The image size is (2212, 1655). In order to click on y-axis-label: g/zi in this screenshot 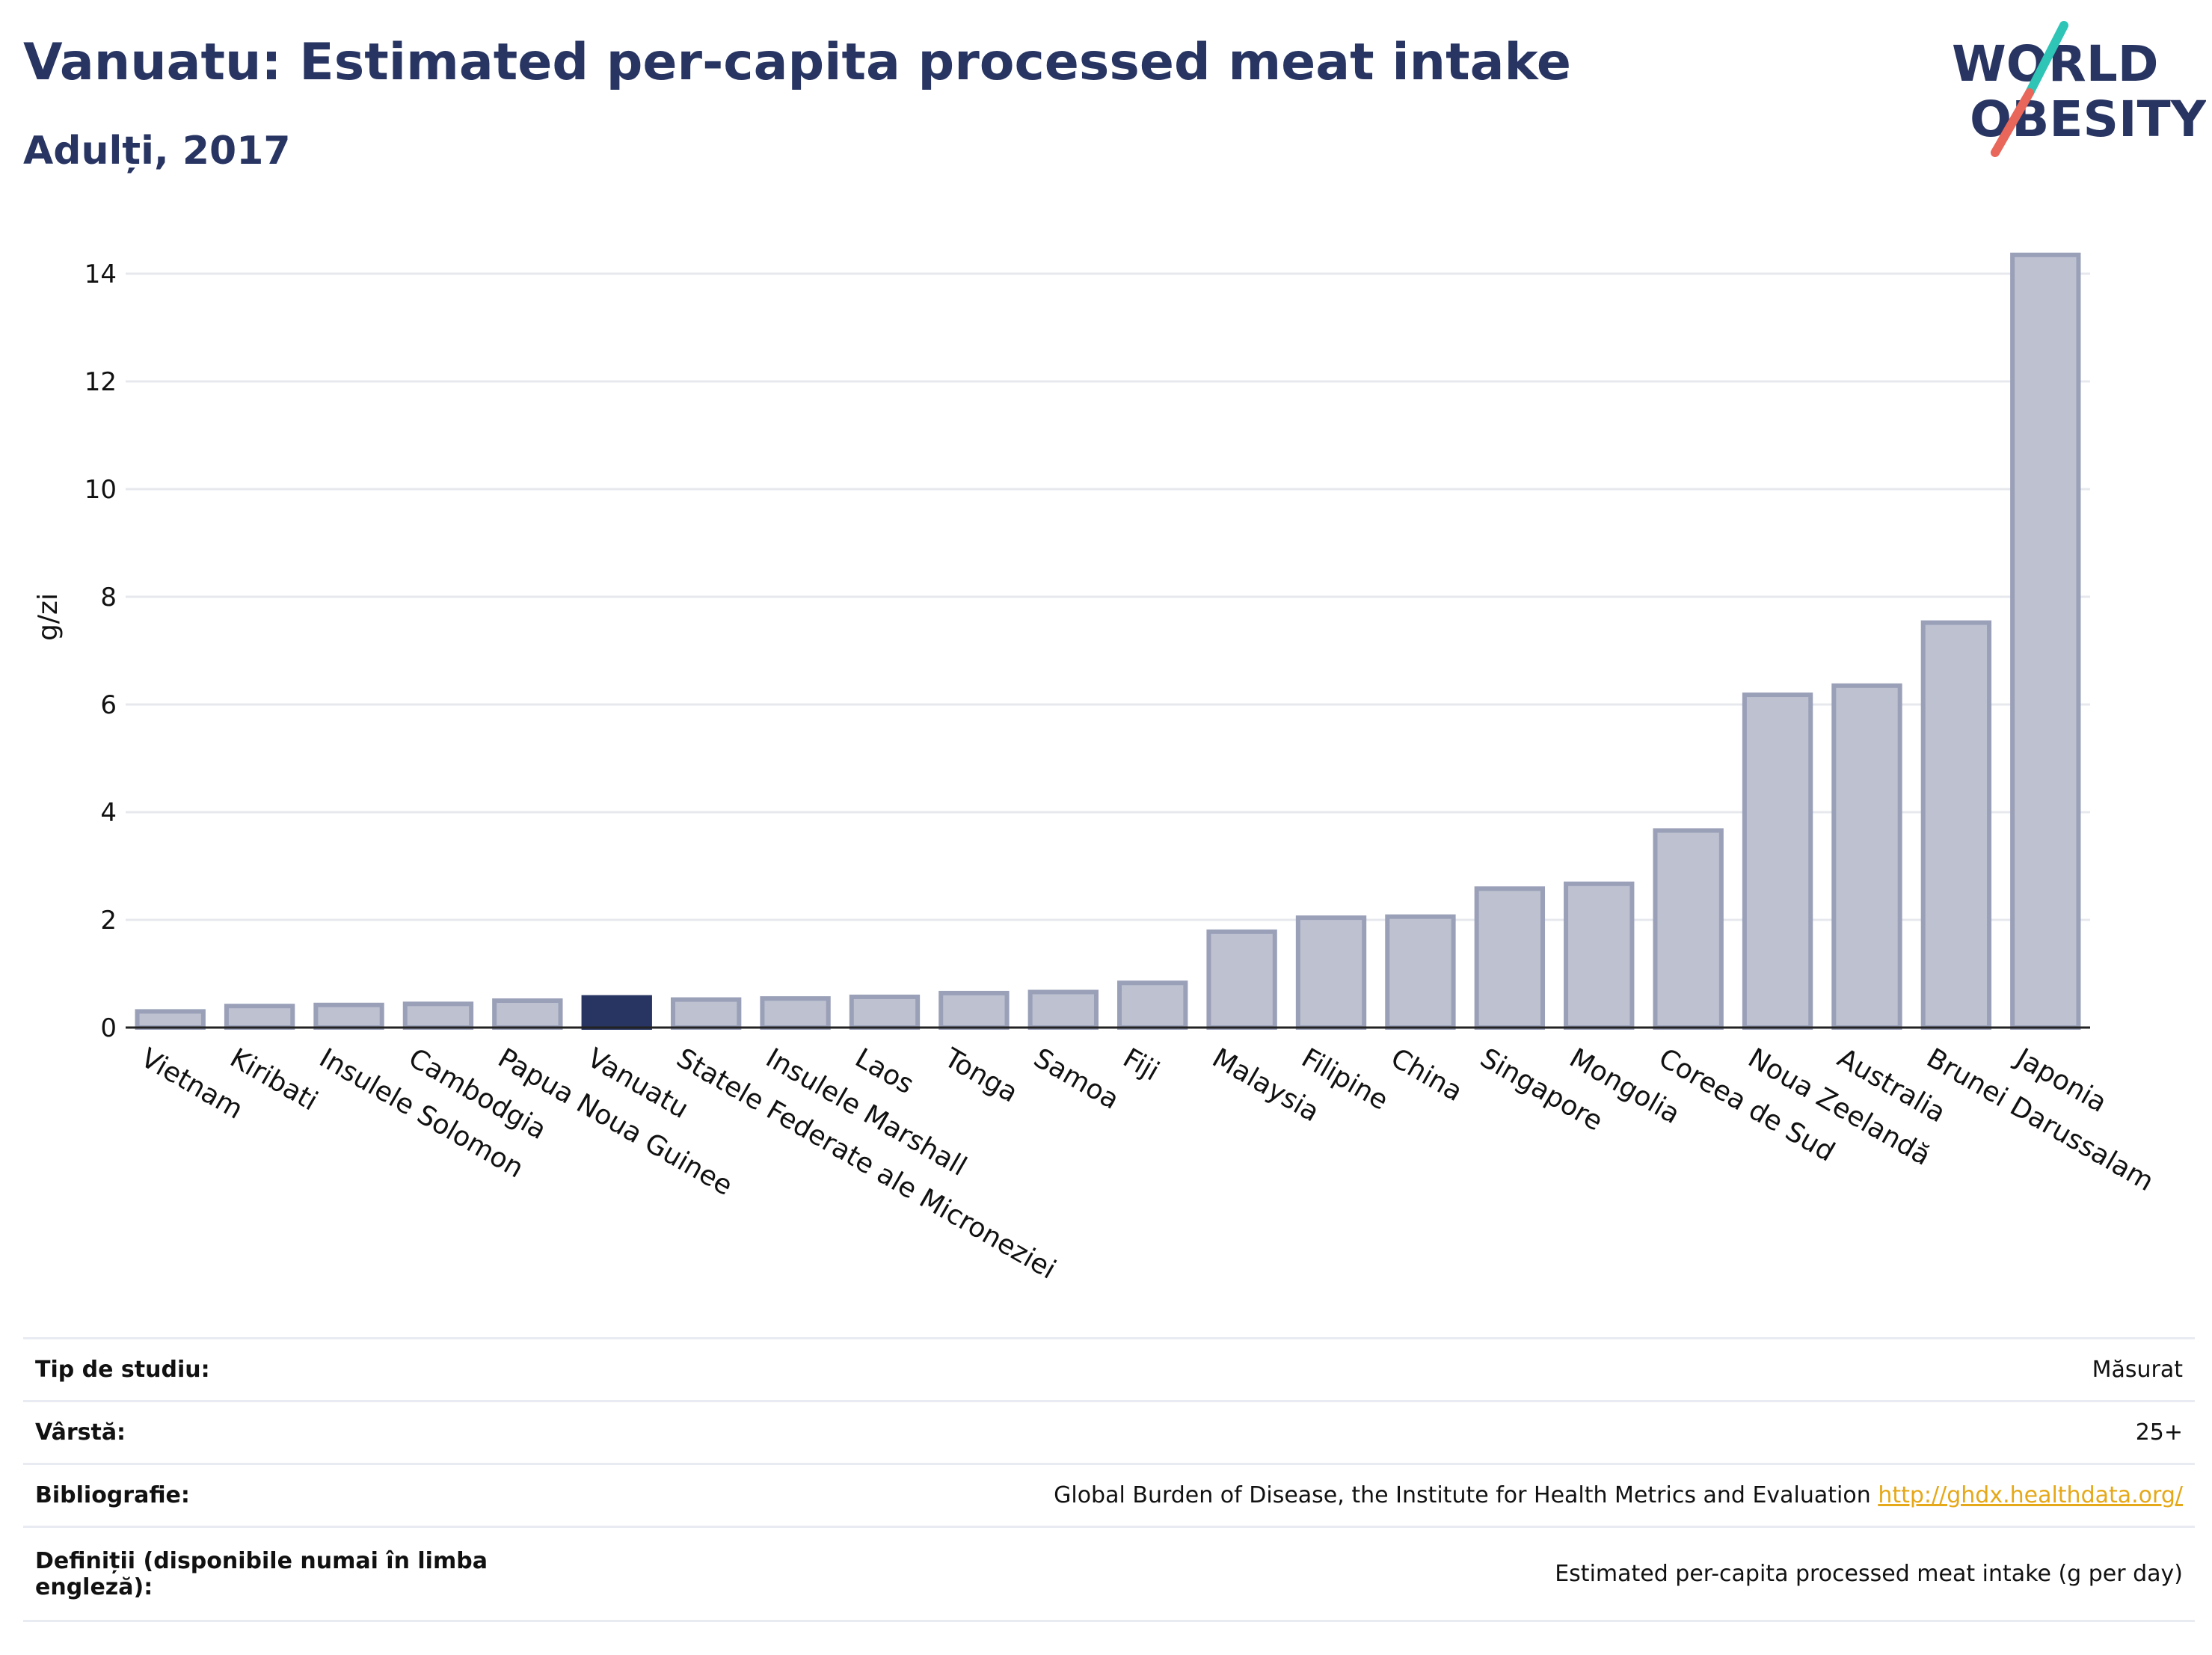, I will do `click(48, 617)`.